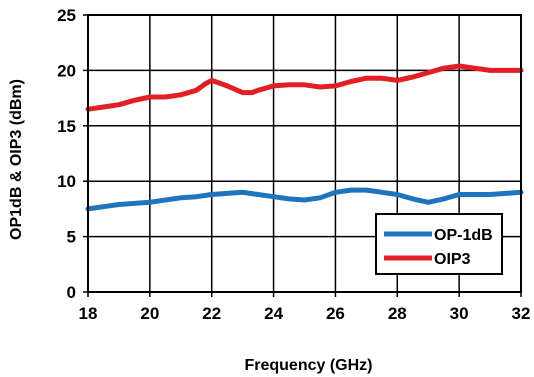 This screenshot has width=534, height=377. What do you see at coordinates (66, 181) in the screenshot?
I see `y-tick-label: 10` at bounding box center [66, 181].